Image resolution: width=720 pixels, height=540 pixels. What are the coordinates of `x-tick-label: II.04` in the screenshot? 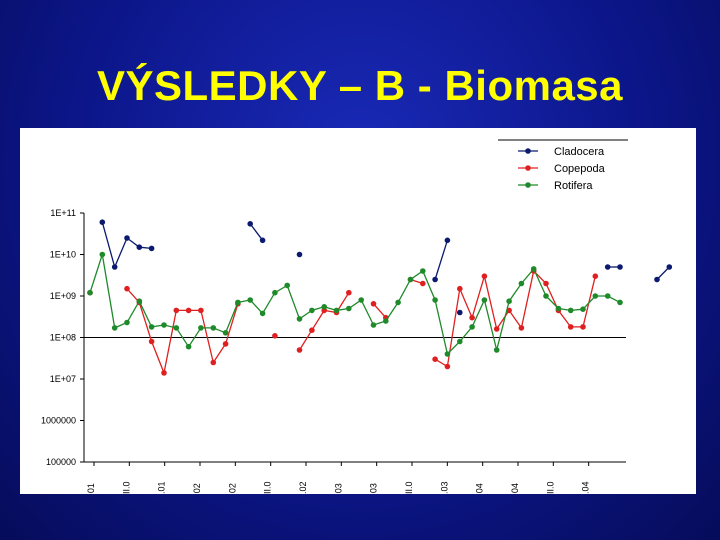 It's located at (480, 488).